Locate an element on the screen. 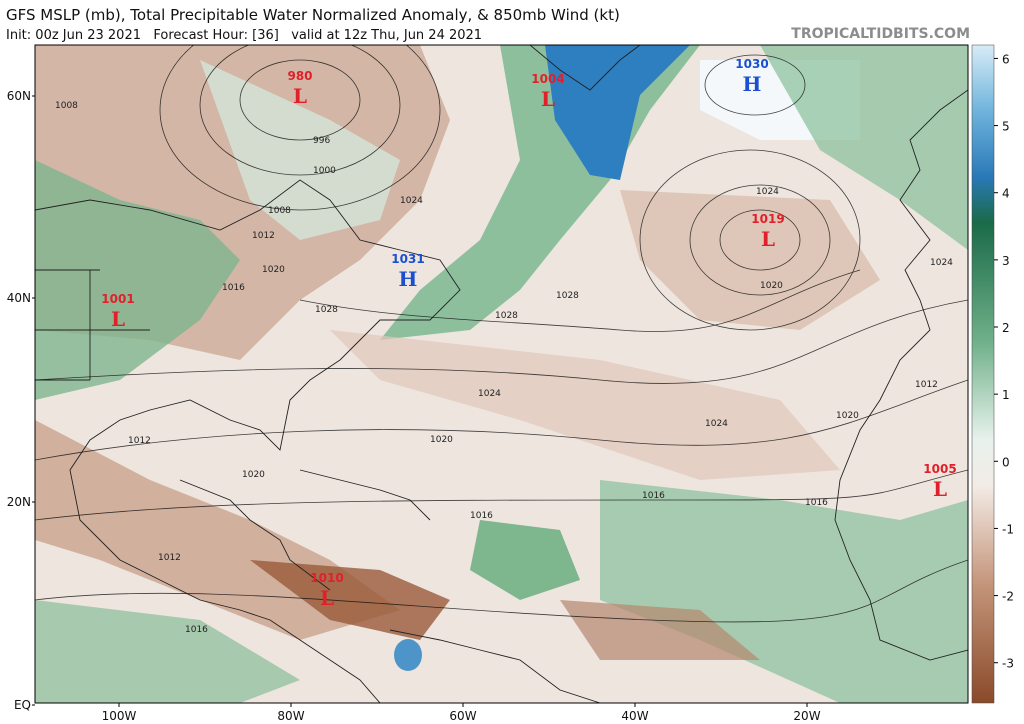 The width and height of the screenshot is (1024, 724). colorbar-label: 2 is located at coordinates (1006, 328).